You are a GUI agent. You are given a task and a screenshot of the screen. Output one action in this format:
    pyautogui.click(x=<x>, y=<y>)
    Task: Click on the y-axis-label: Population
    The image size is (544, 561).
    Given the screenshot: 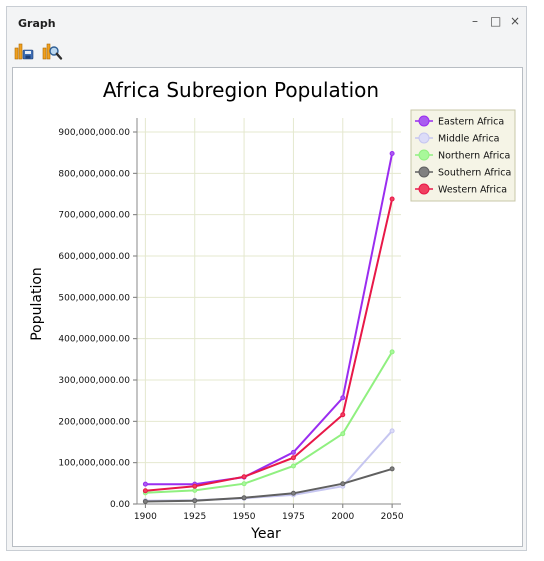 What is the action you would take?
    pyautogui.click(x=37, y=304)
    